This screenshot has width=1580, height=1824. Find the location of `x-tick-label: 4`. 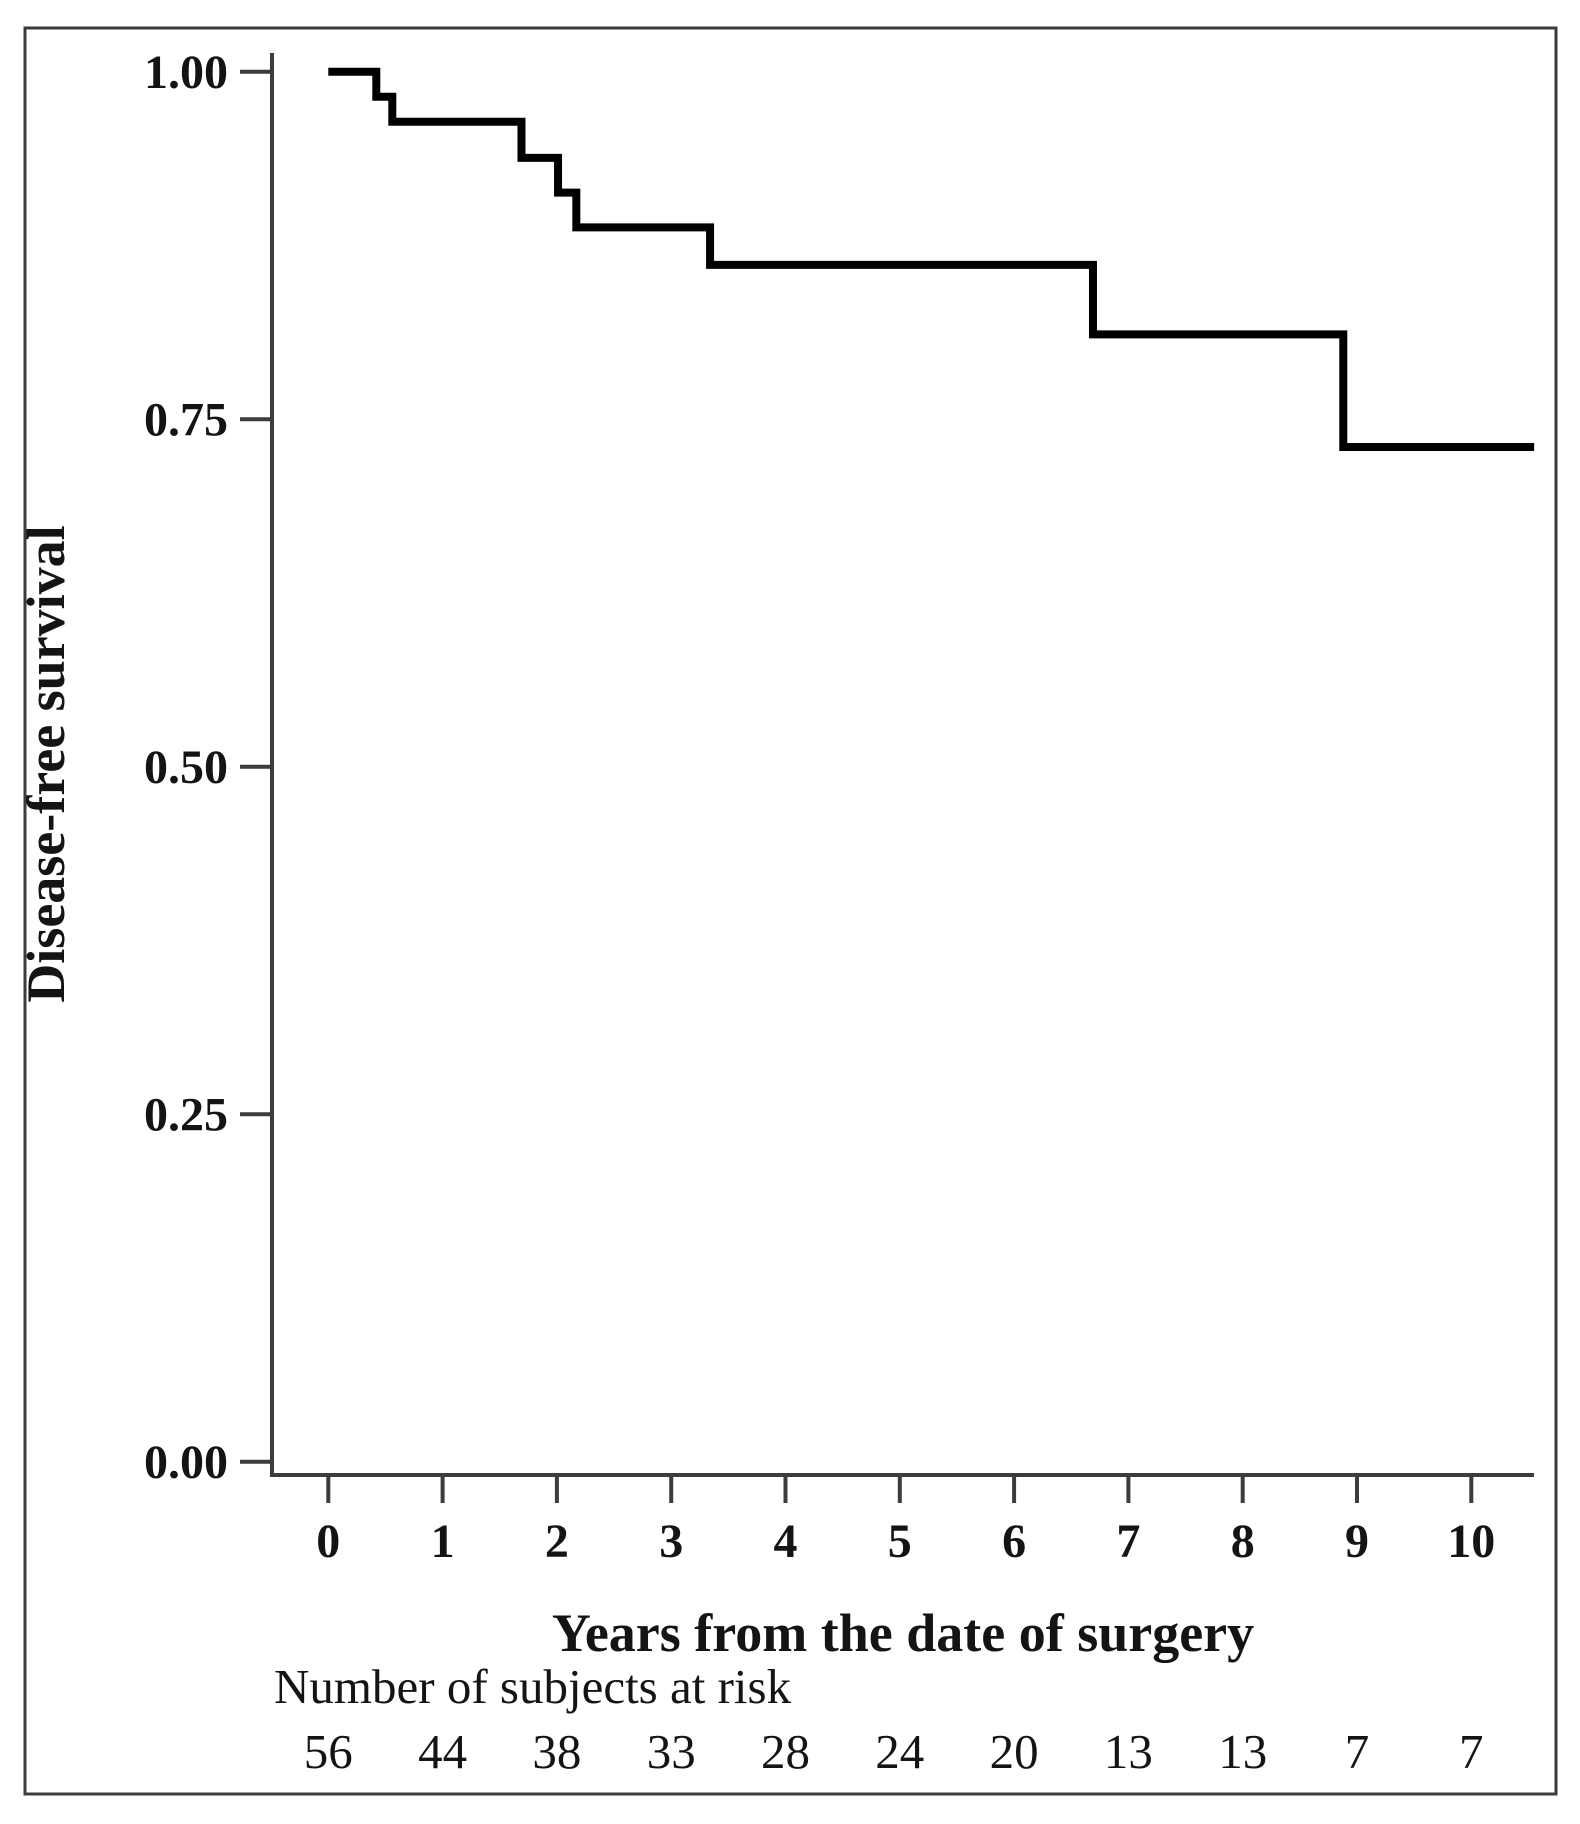

x-tick-label: 4 is located at coordinates (786, 1541).